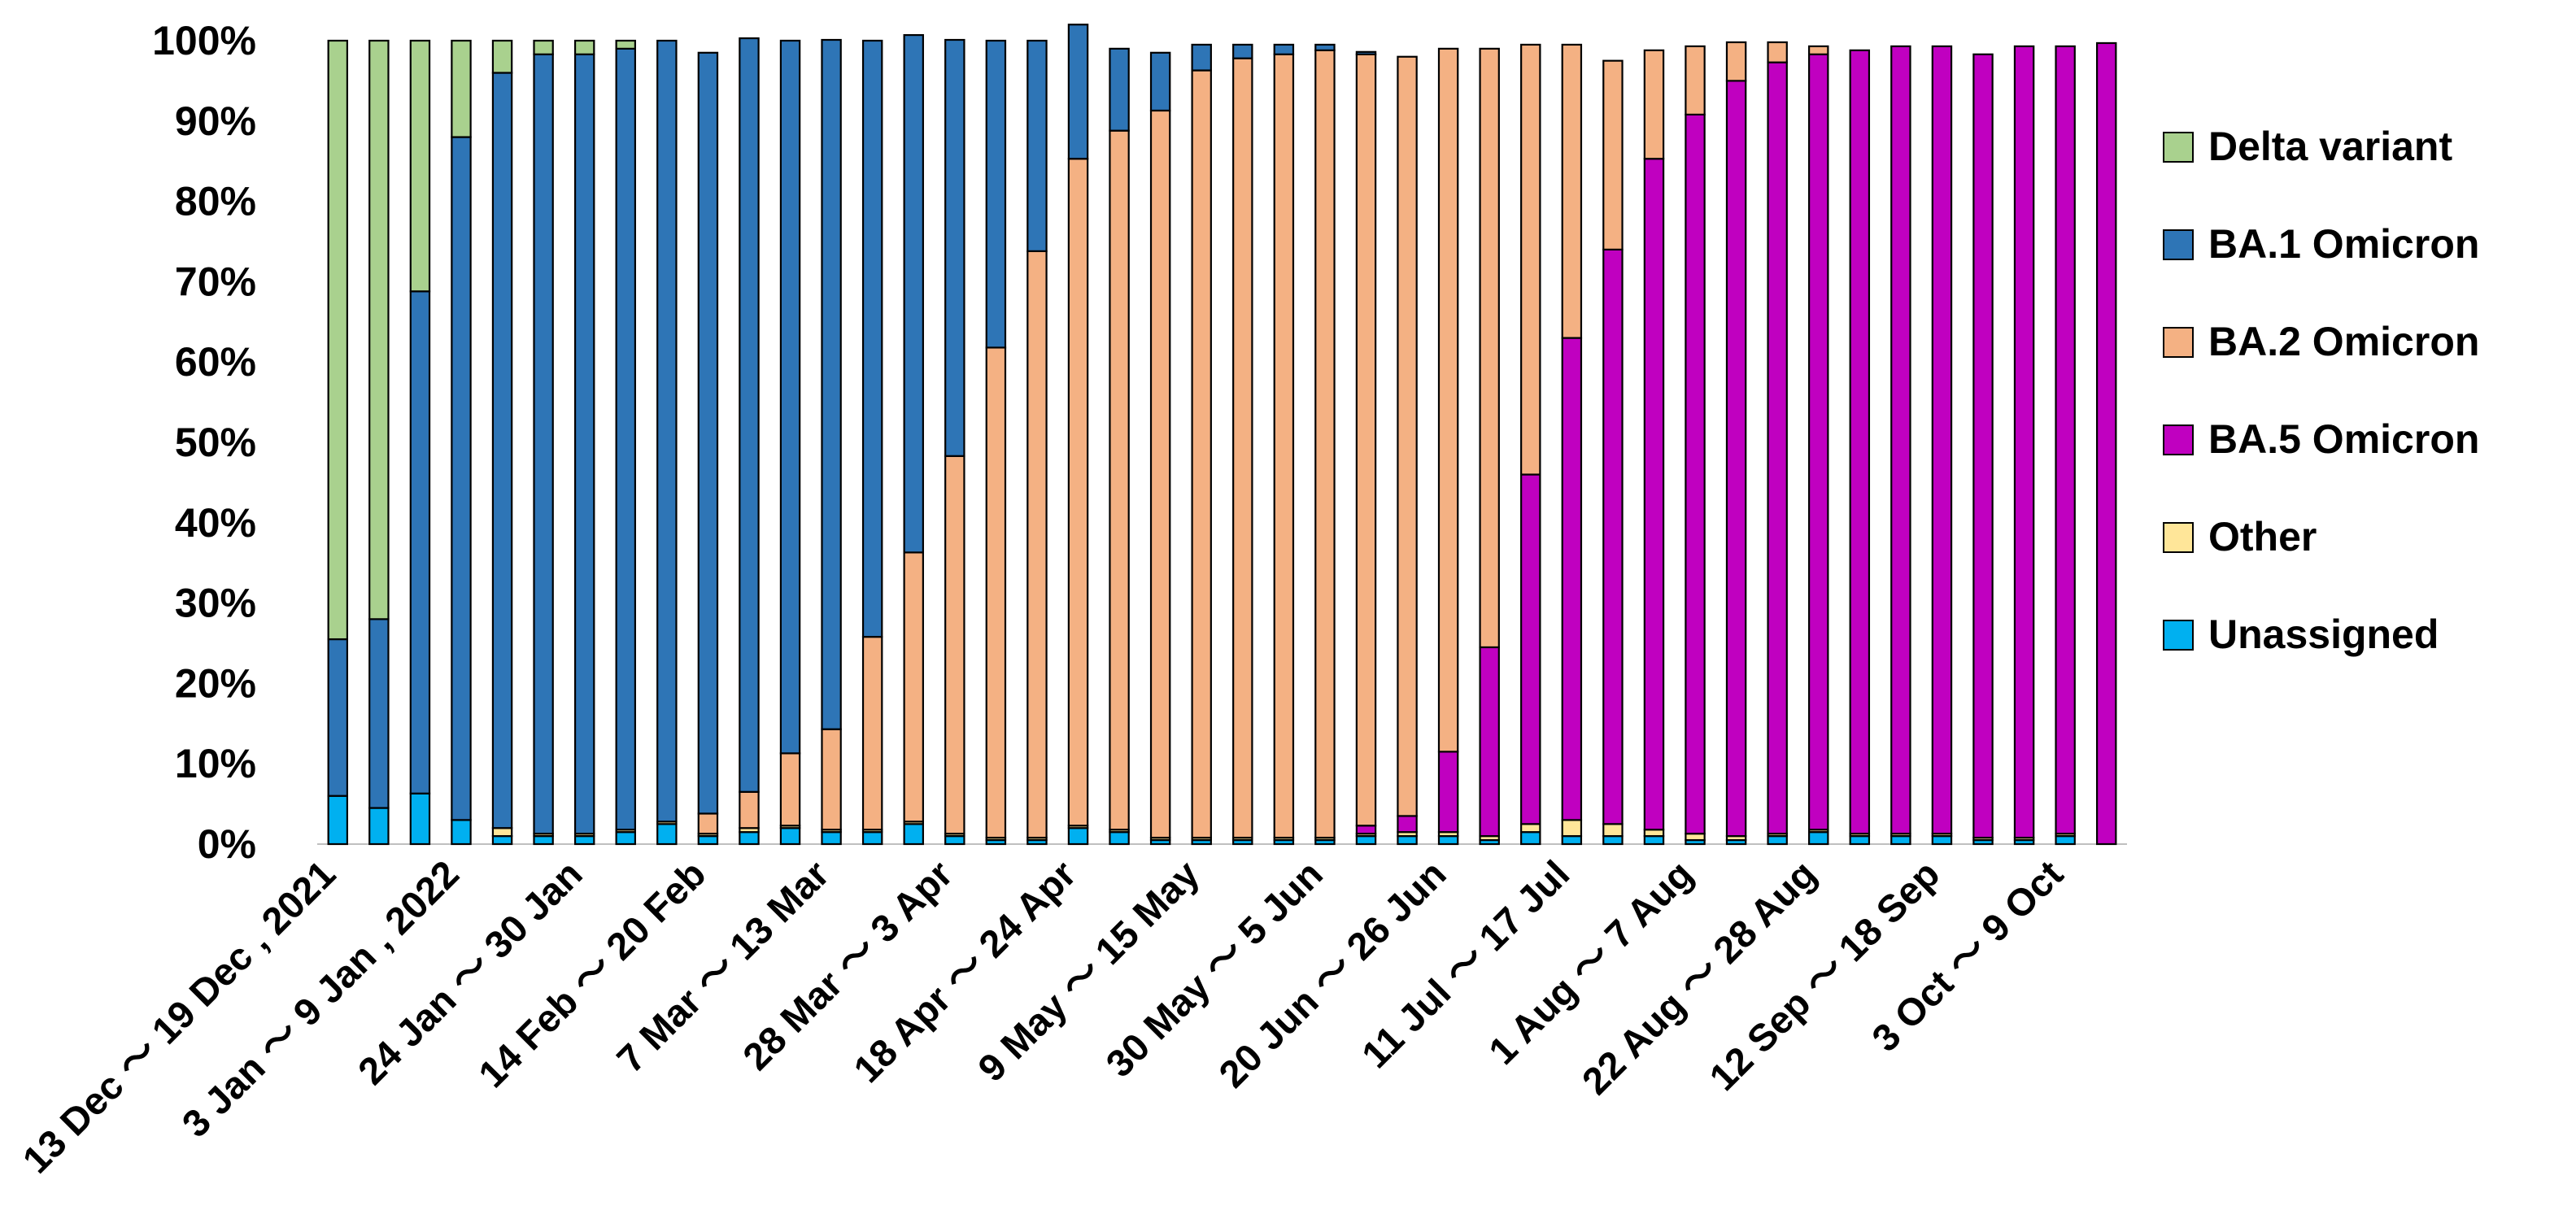 The image size is (2576, 1232). I want to click on legend-item: Unassigned, so click(2301, 634).